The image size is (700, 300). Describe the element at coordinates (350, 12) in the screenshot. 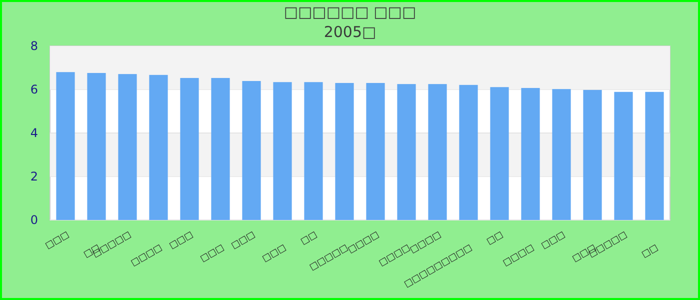

I see `chart-title: □□□□□□ □□□` at that location.